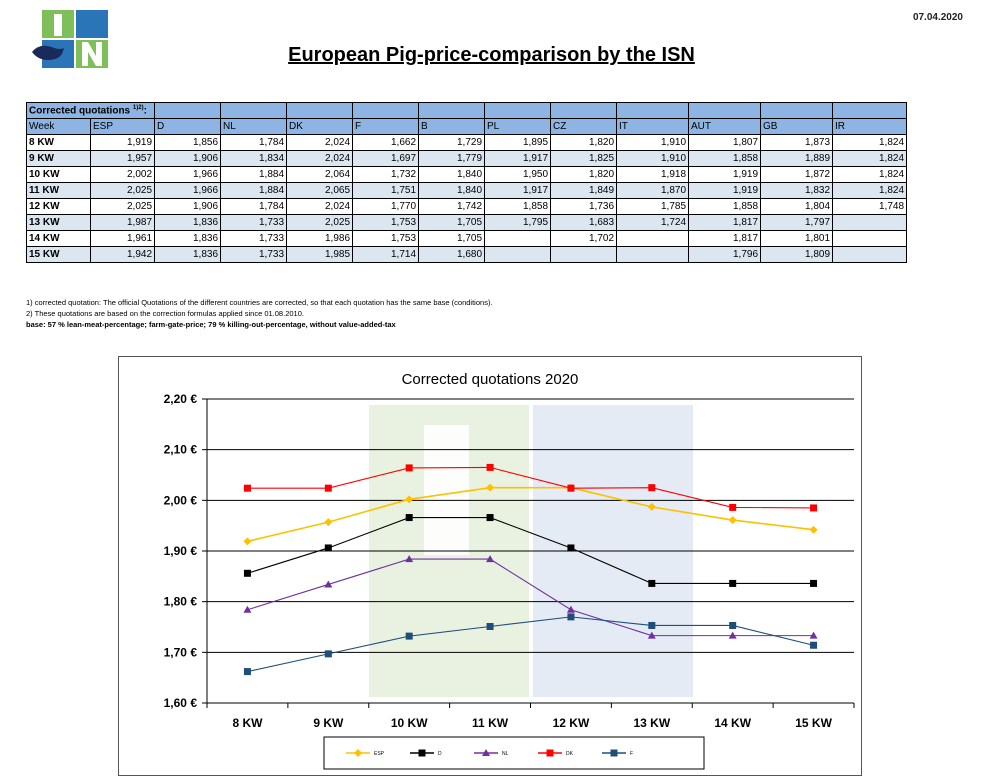 Image resolution: width=983 pixels, height=782 pixels. I want to click on price-cell: 1,697, so click(386, 158).